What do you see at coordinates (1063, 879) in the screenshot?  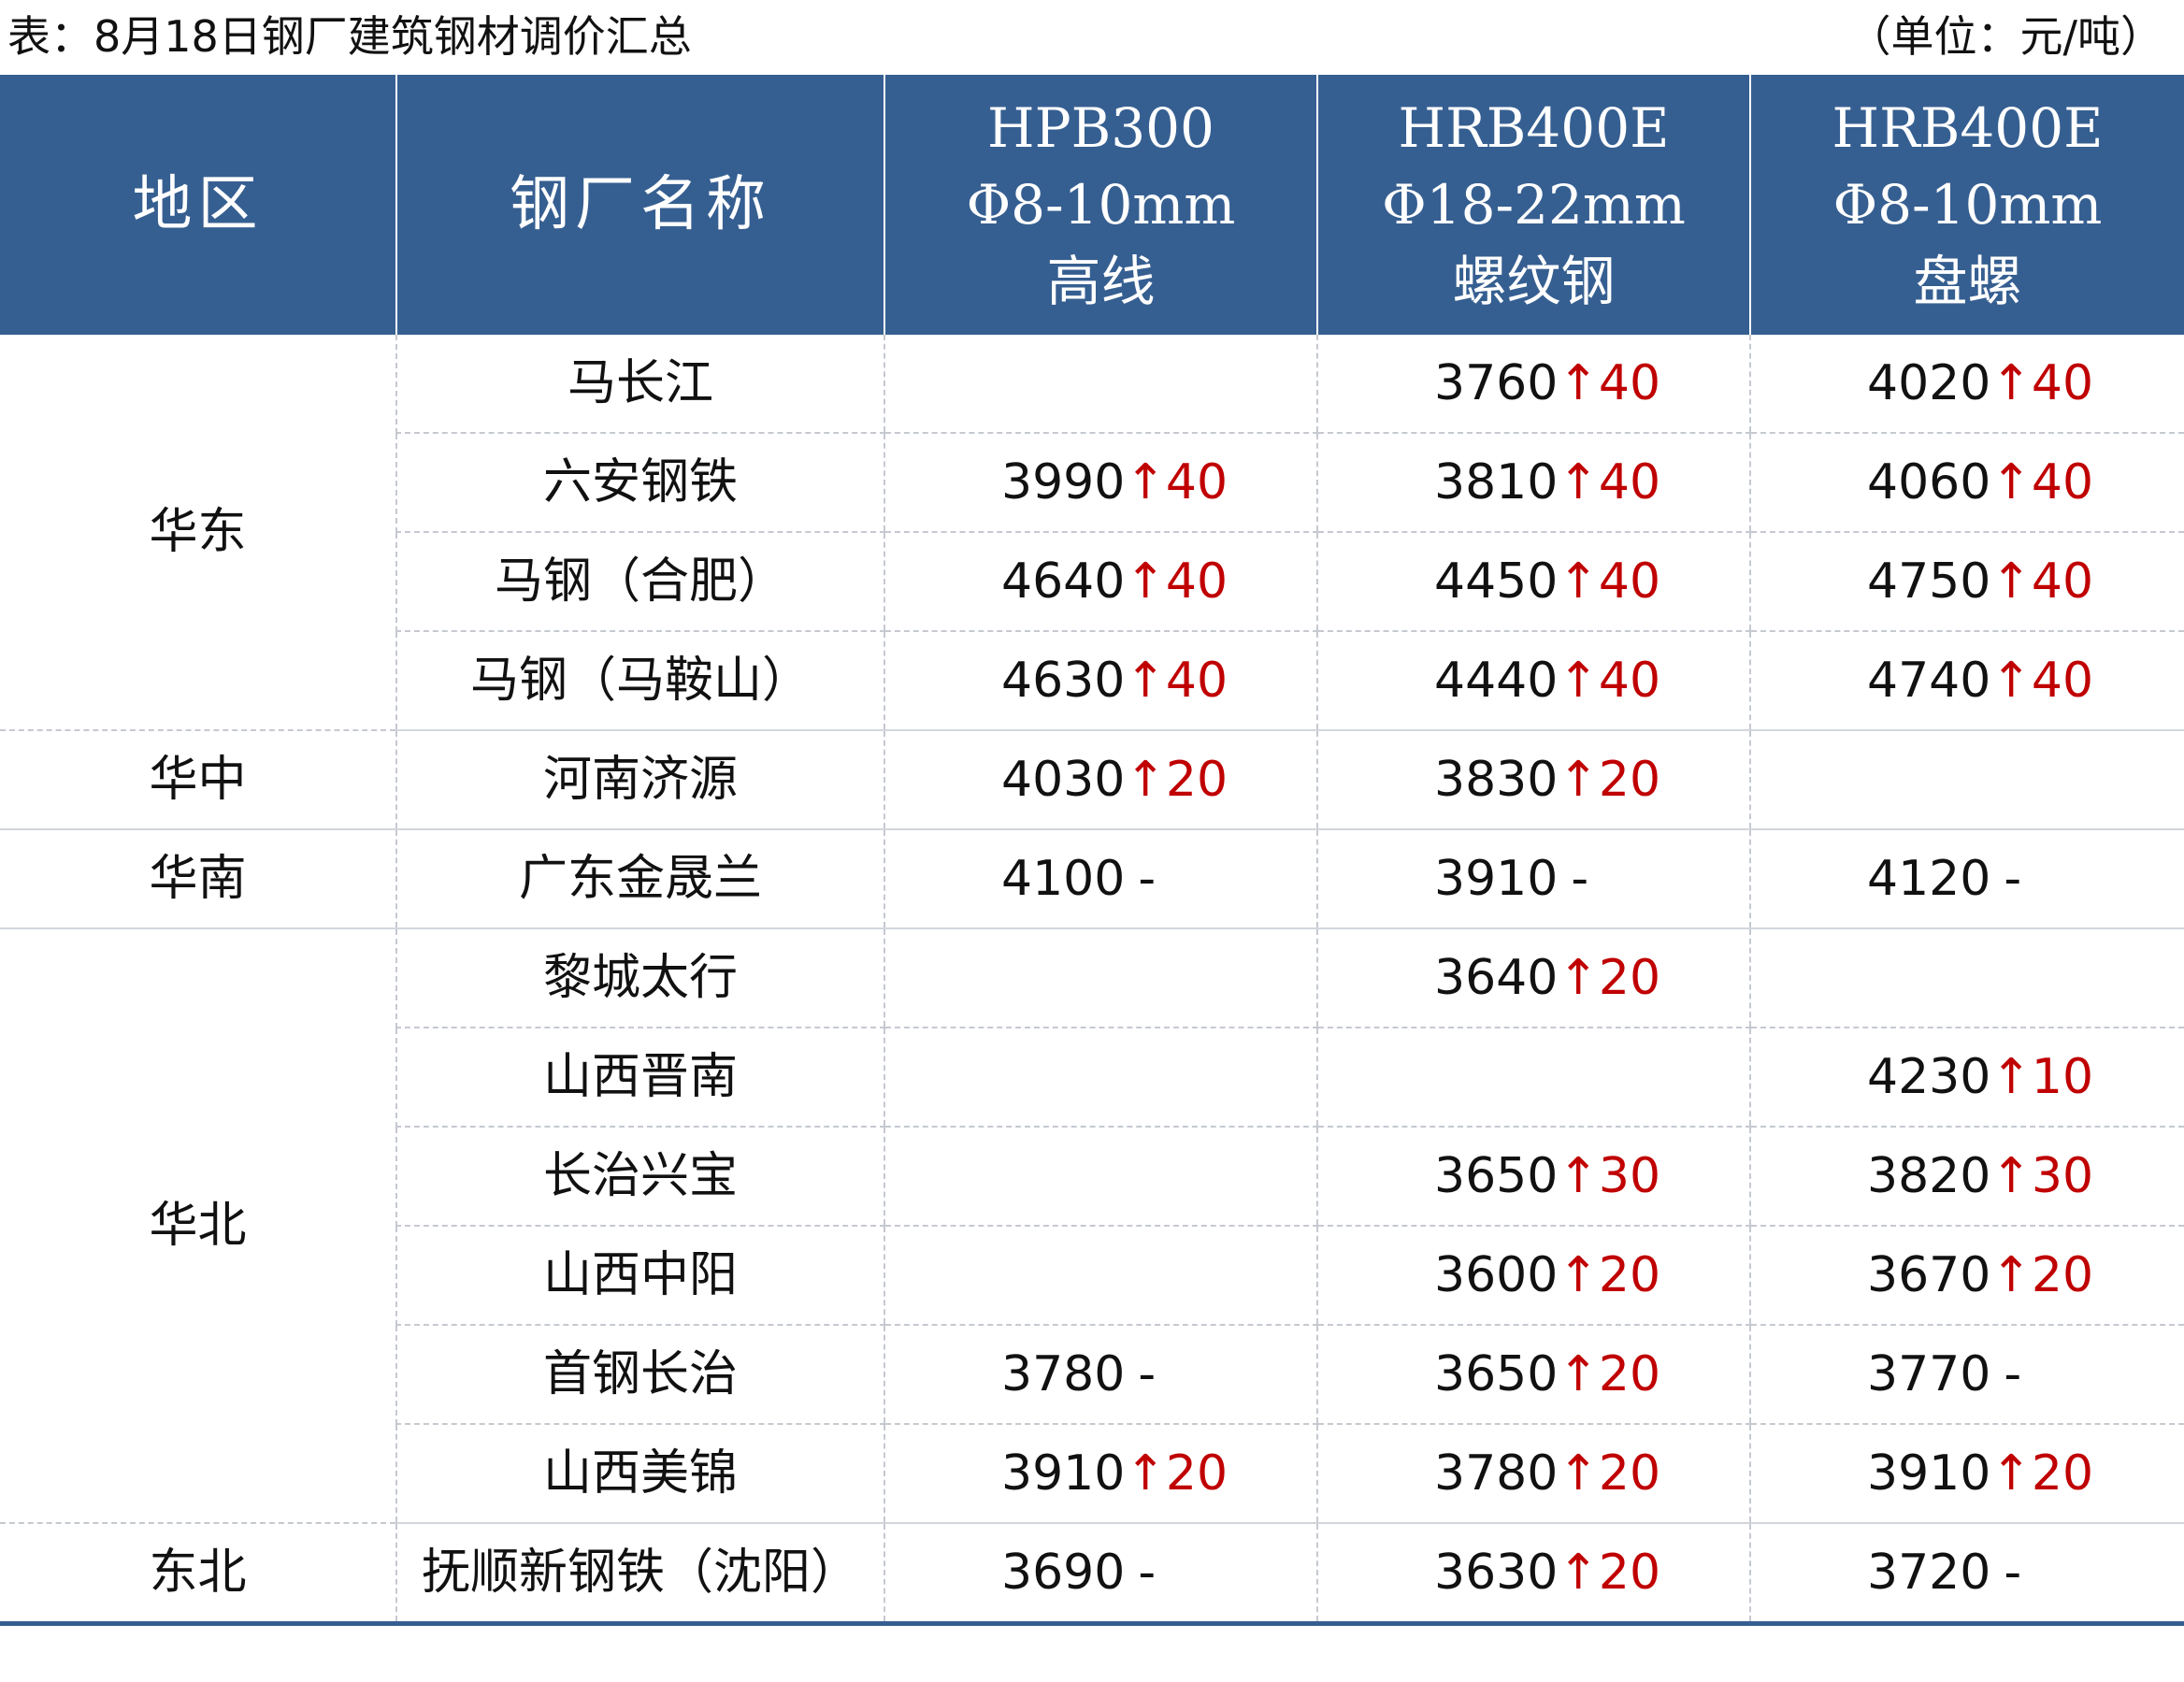 I see `price-value: 4100` at bounding box center [1063, 879].